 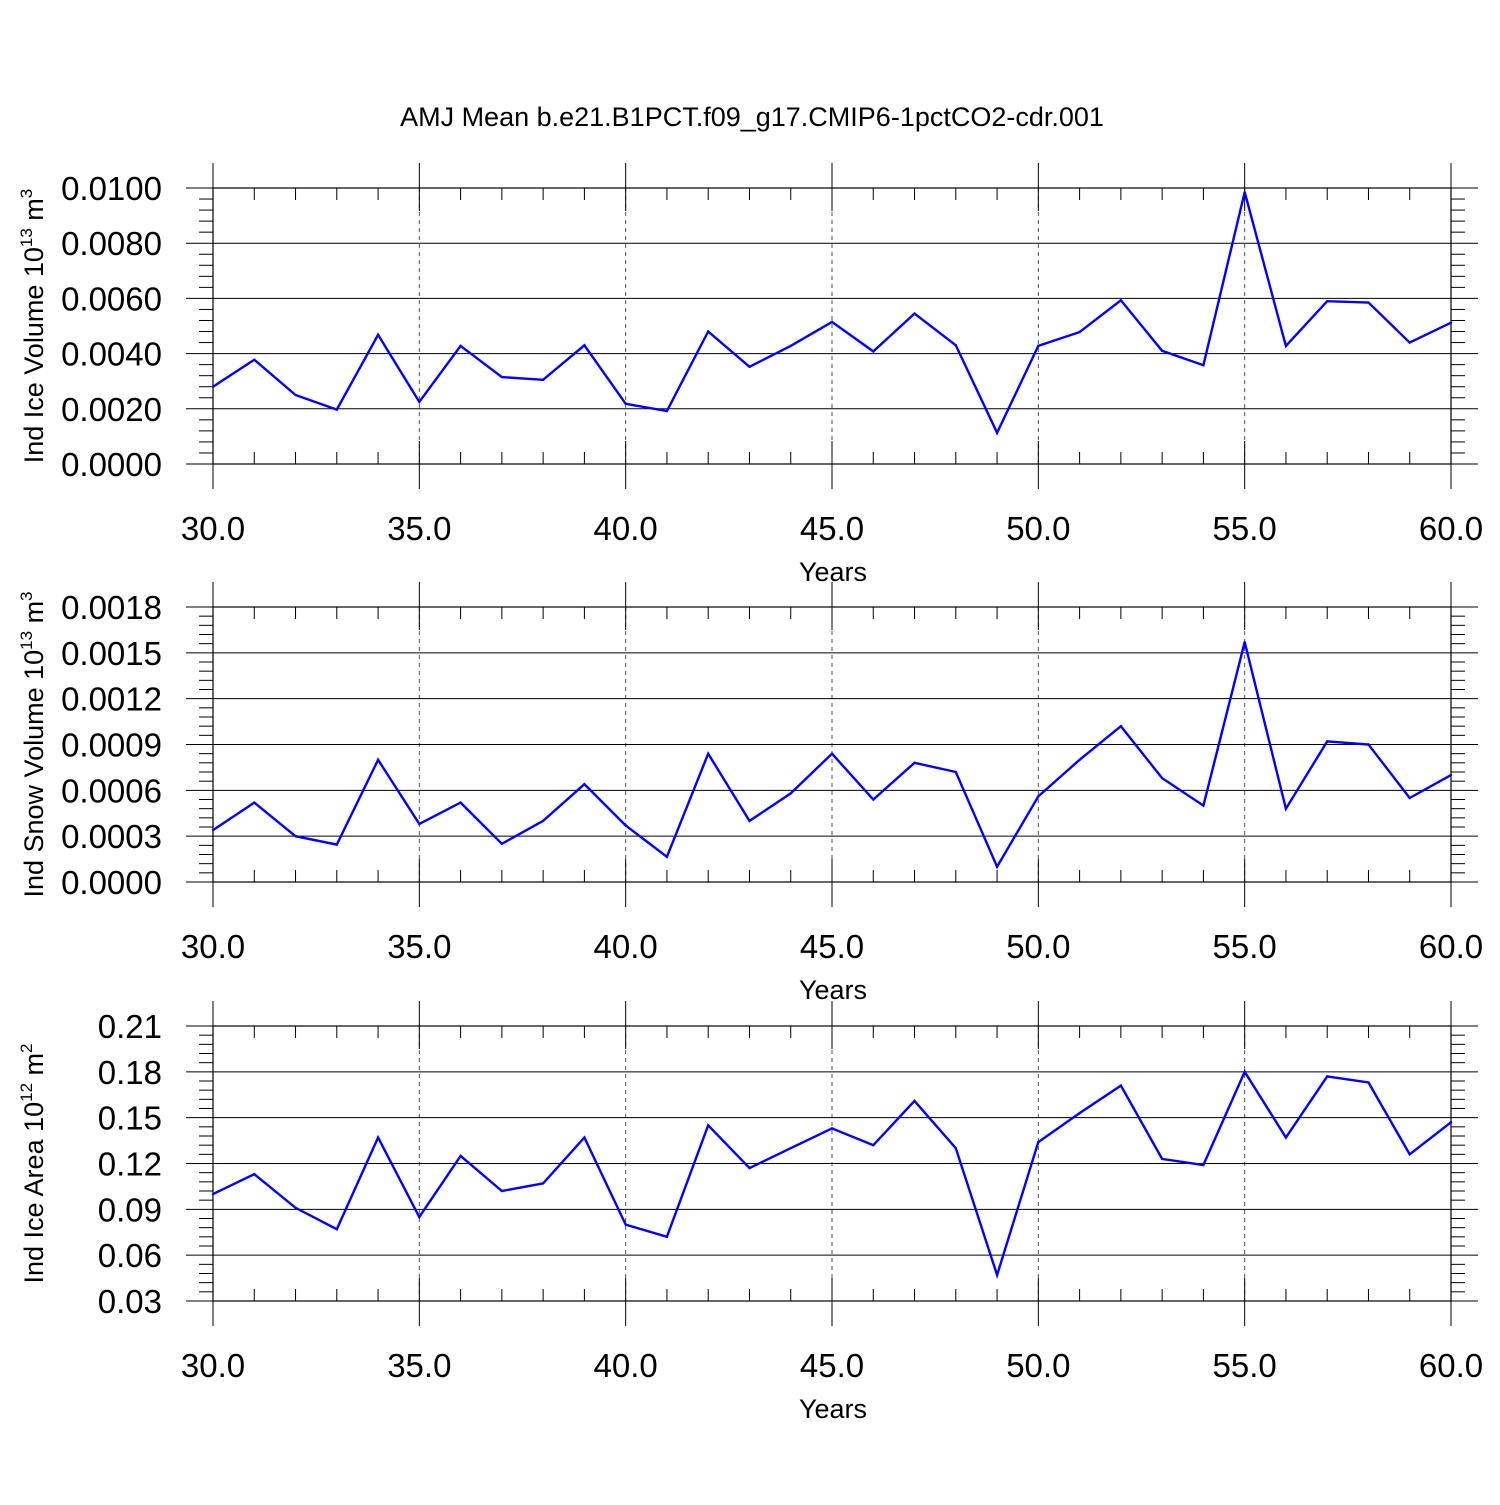 I want to click on panel-2-x-tick-label: 60.0, so click(x=1451, y=946).